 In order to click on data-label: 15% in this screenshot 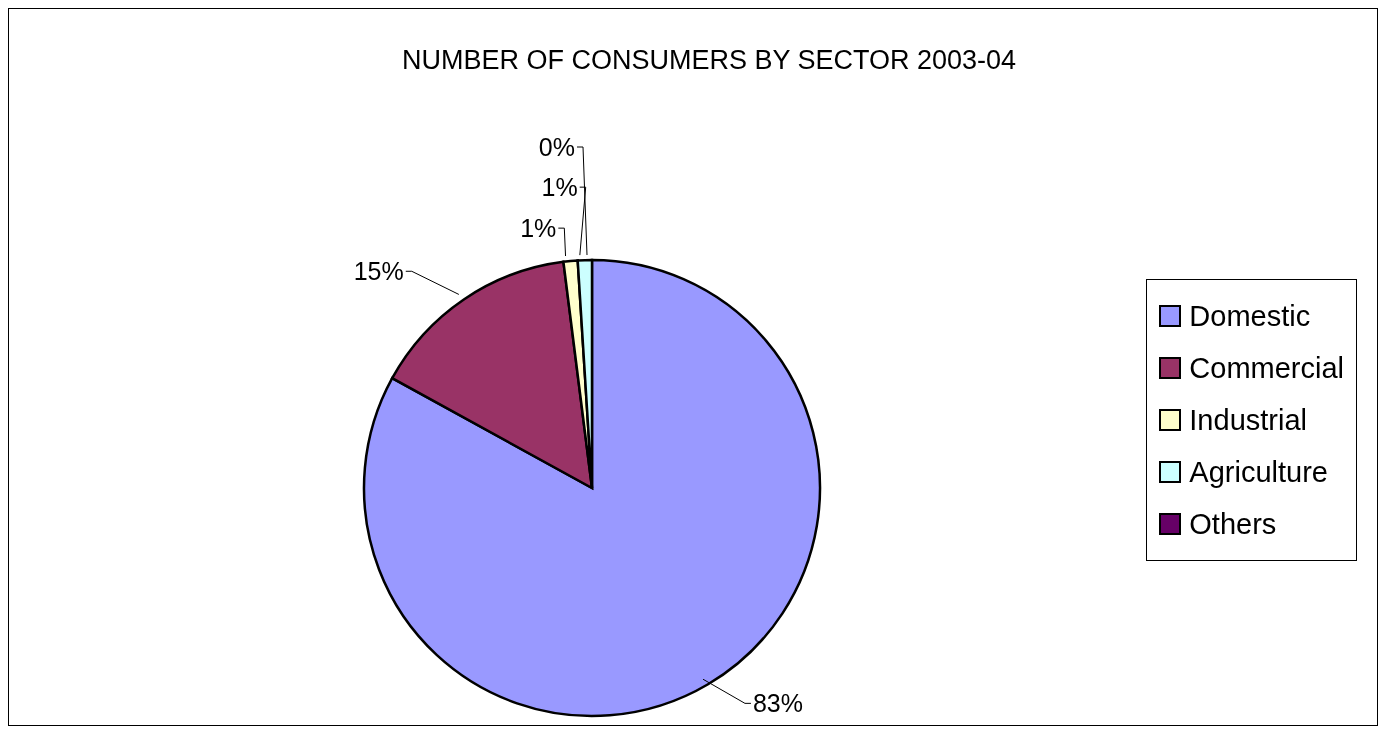, I will do `click(378, 271)`.